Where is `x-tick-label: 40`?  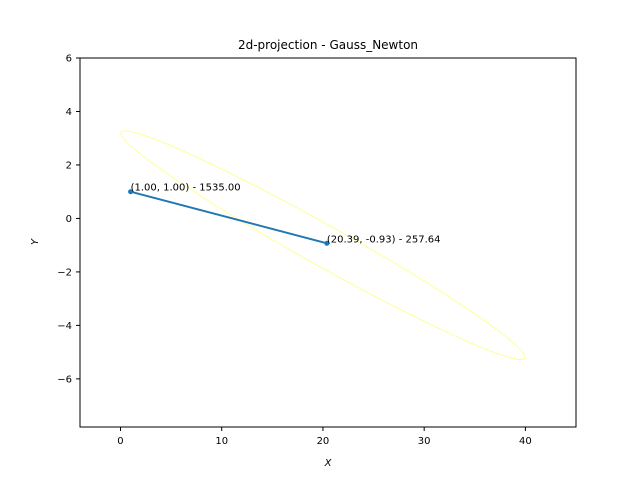
x-tick-label: 40 is located at coordinates (525, 441).